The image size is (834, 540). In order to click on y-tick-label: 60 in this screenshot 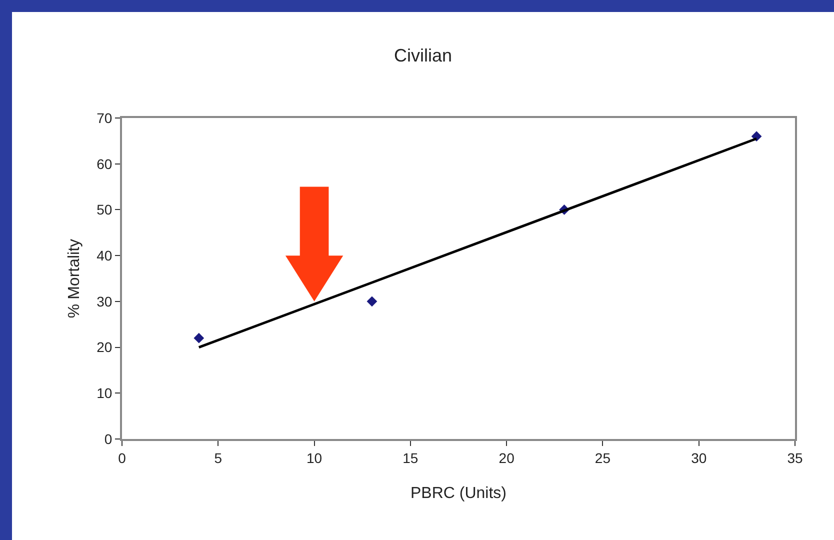, I will do `click(104, 164)`.